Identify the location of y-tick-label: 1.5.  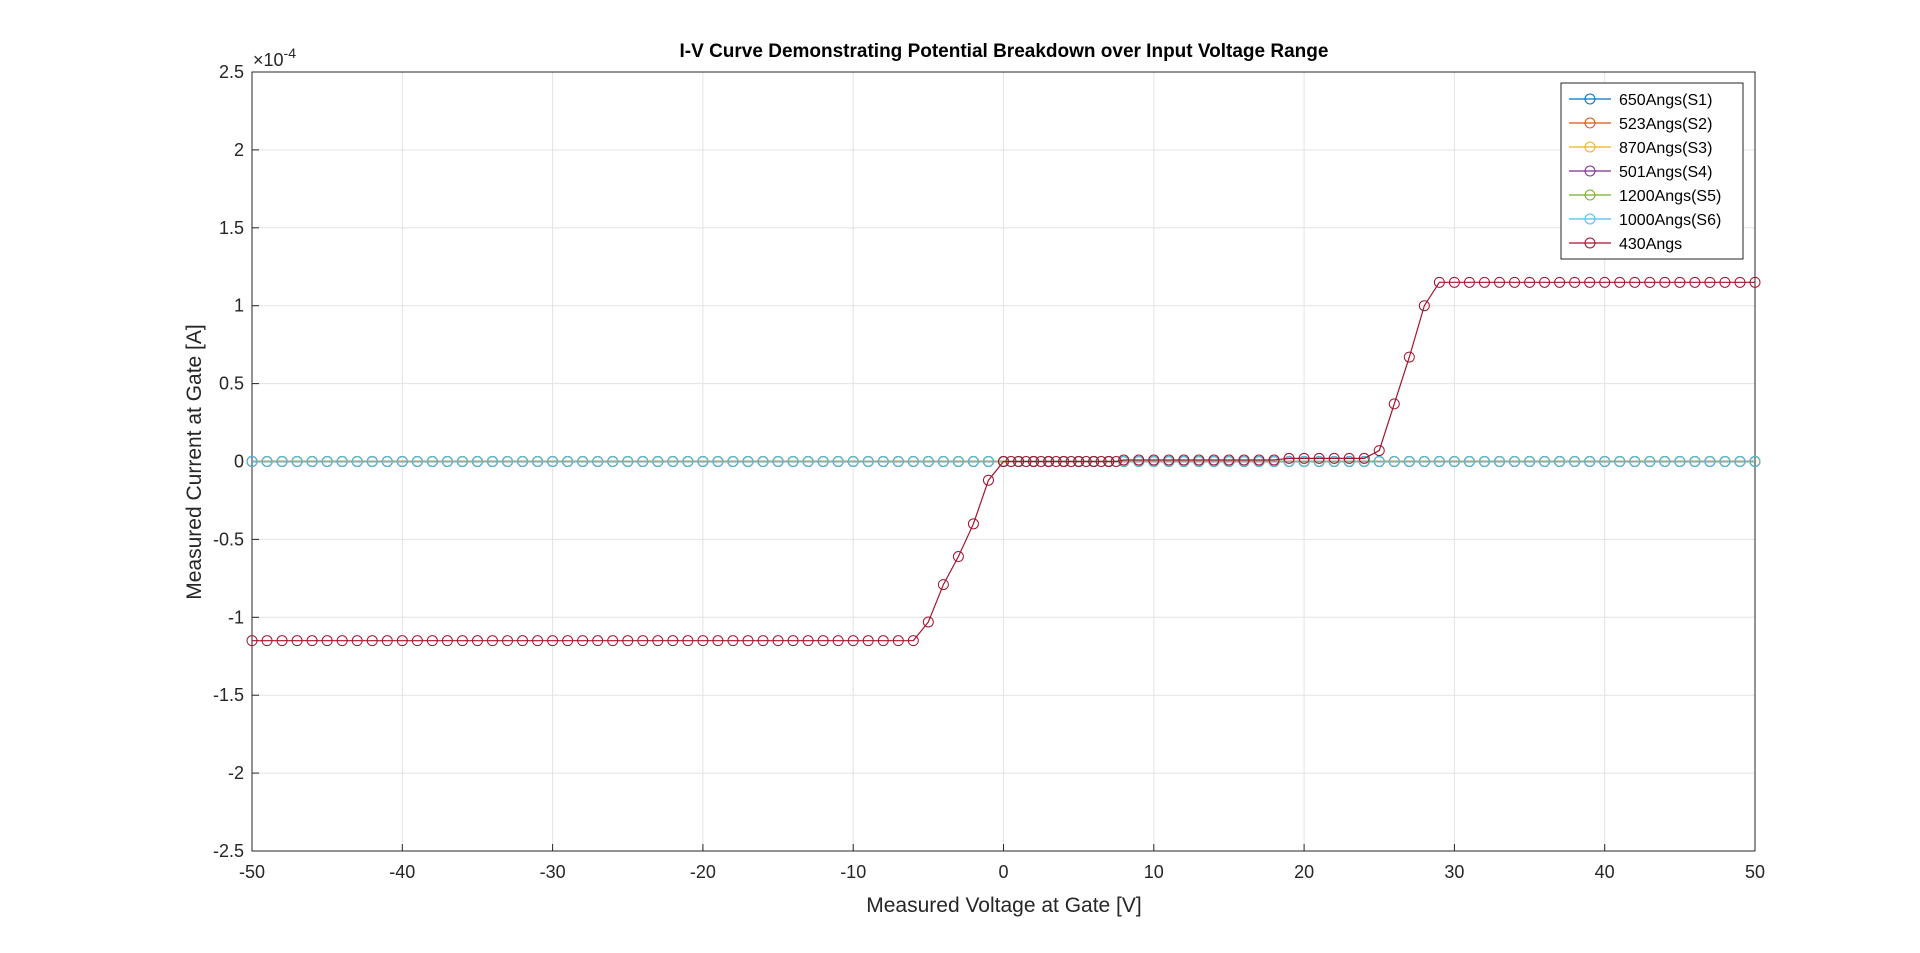
(231, 228).